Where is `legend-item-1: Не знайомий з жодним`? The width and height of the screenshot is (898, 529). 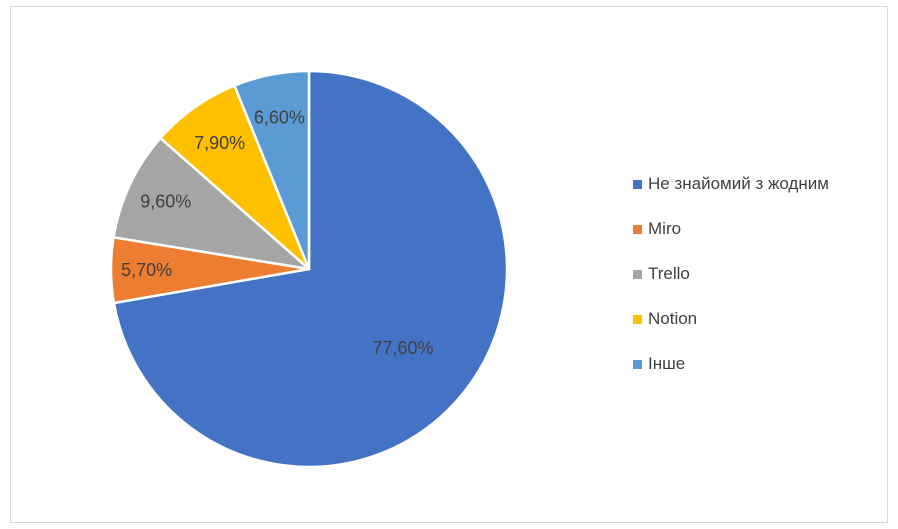 legend-item-1: Не знайомий з жодним is located at coordinates (765, 184).